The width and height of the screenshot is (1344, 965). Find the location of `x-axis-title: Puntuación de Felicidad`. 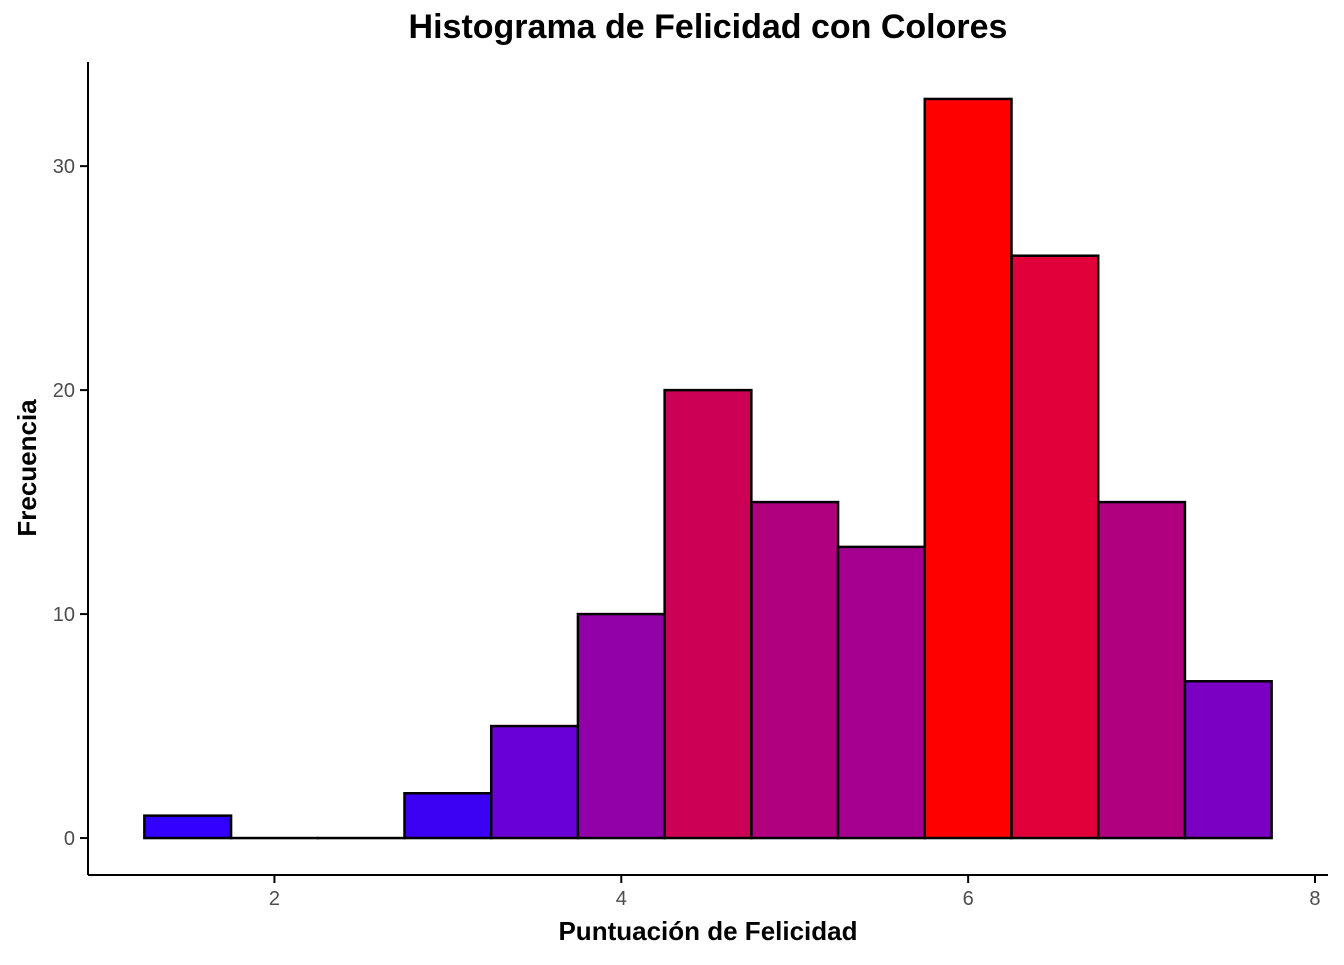

x-axis-title: Puntuación de Felicidad is located at coordinates (707, 931).